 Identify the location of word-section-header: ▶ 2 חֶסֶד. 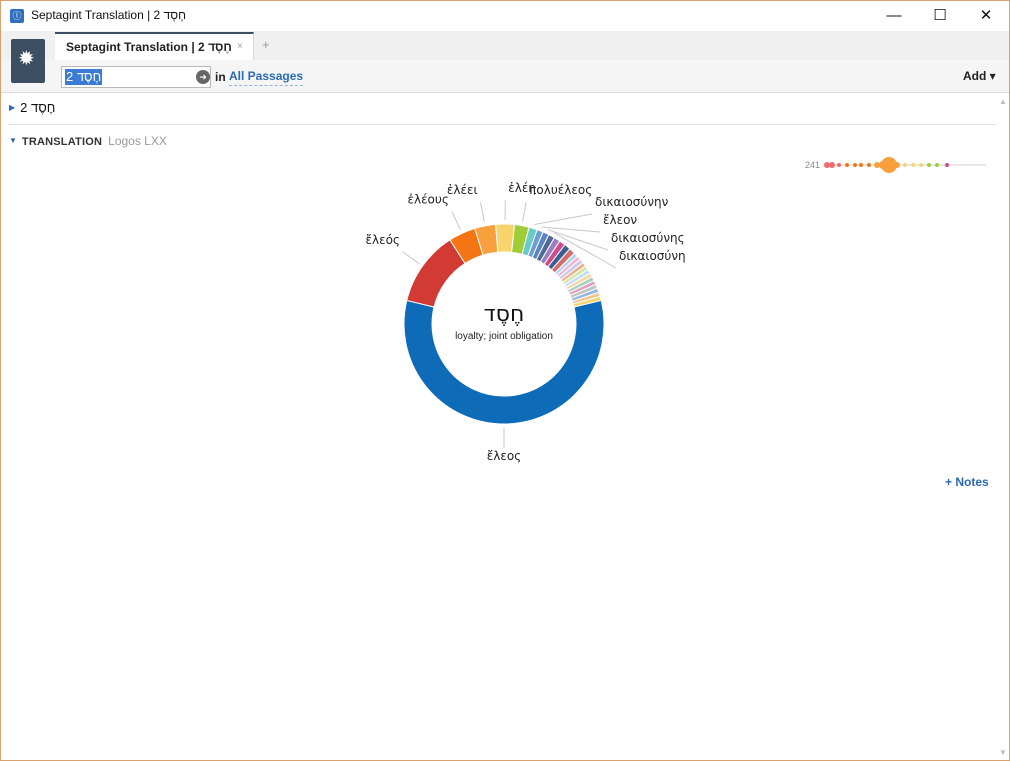
(32, 107).